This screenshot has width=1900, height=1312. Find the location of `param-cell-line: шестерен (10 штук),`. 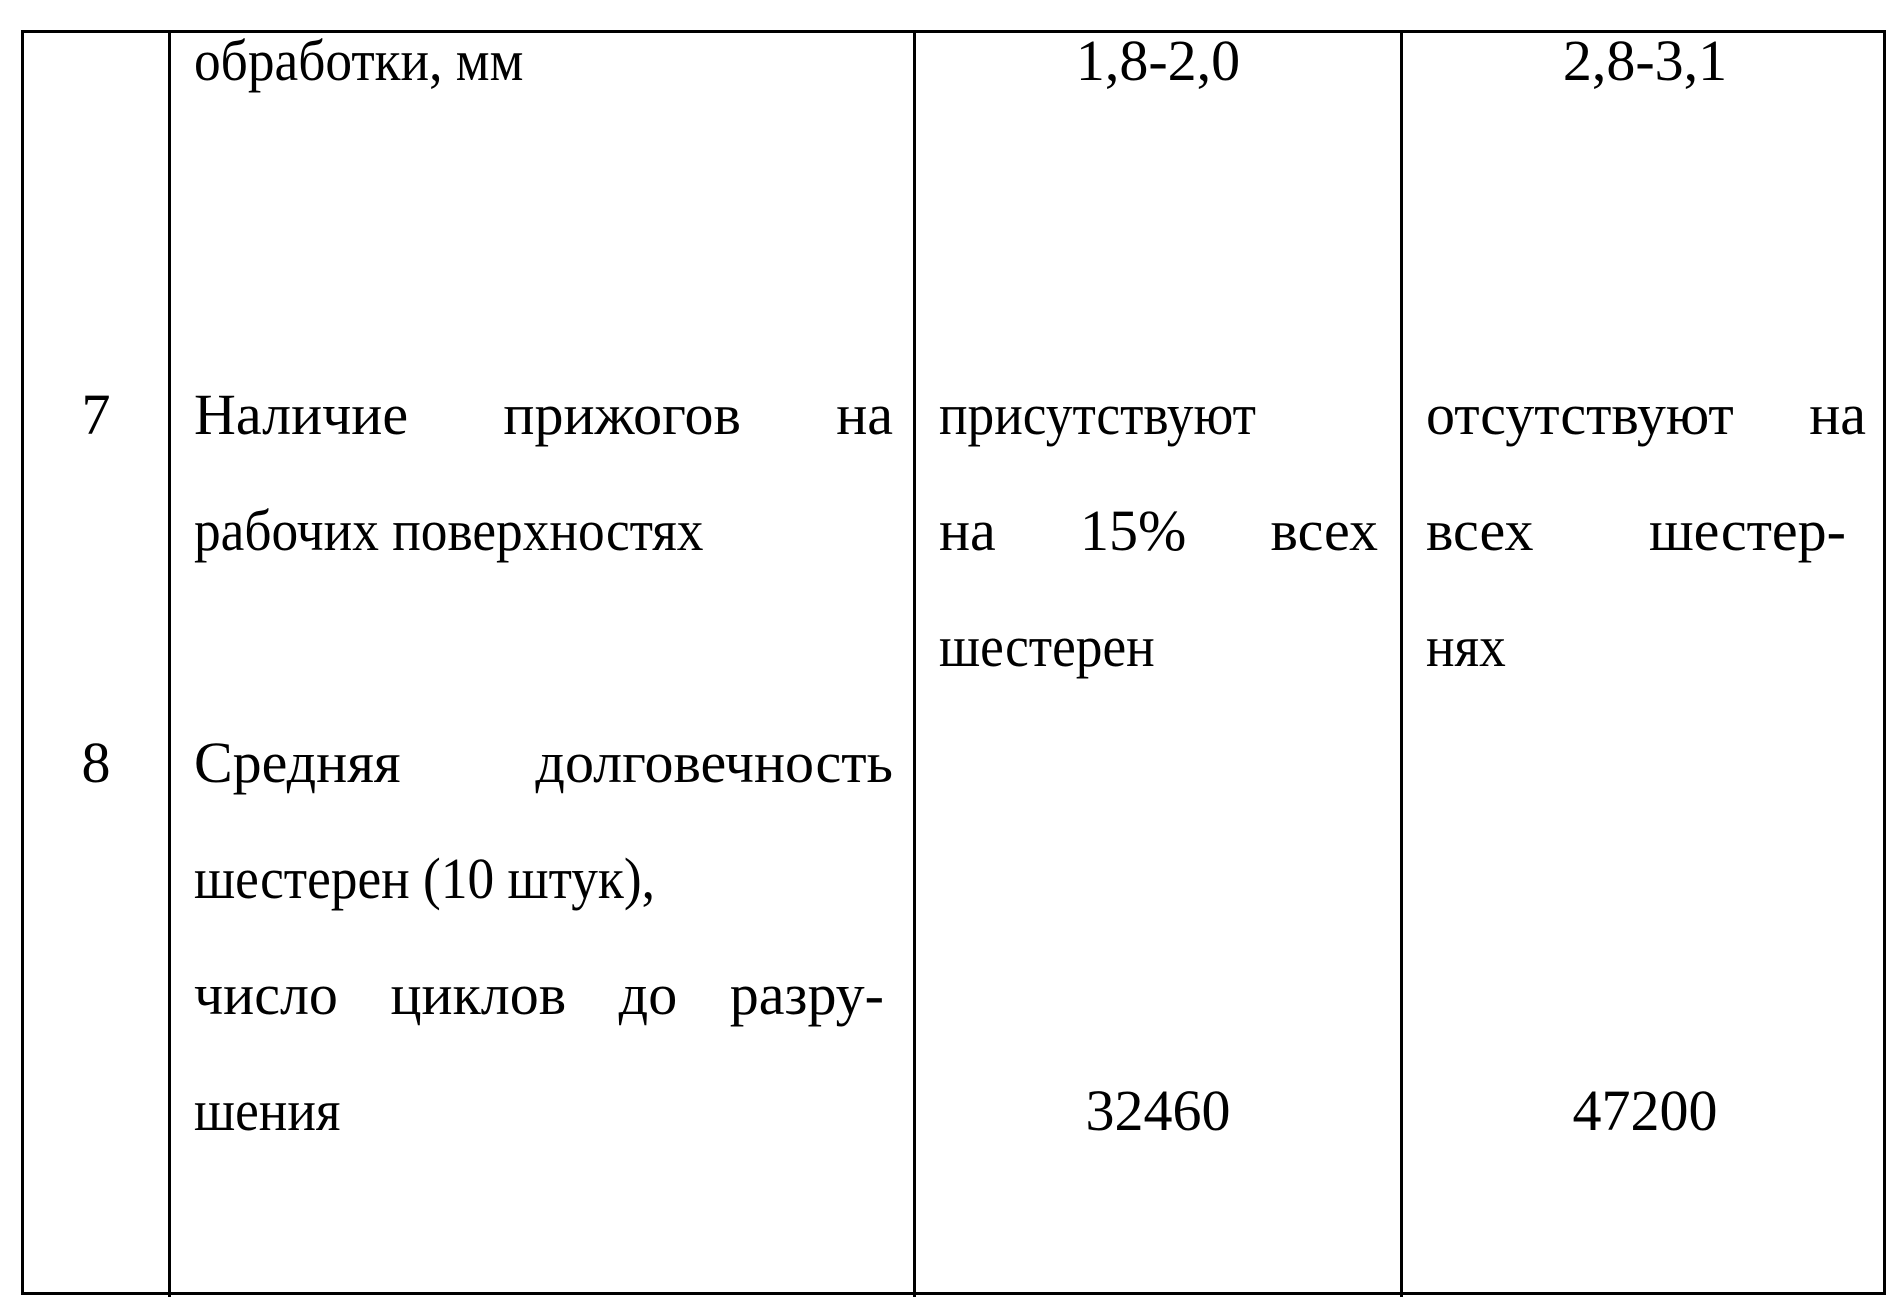

param-cell-line: шестерен (10 штук), is located at coordinates (424, 879).